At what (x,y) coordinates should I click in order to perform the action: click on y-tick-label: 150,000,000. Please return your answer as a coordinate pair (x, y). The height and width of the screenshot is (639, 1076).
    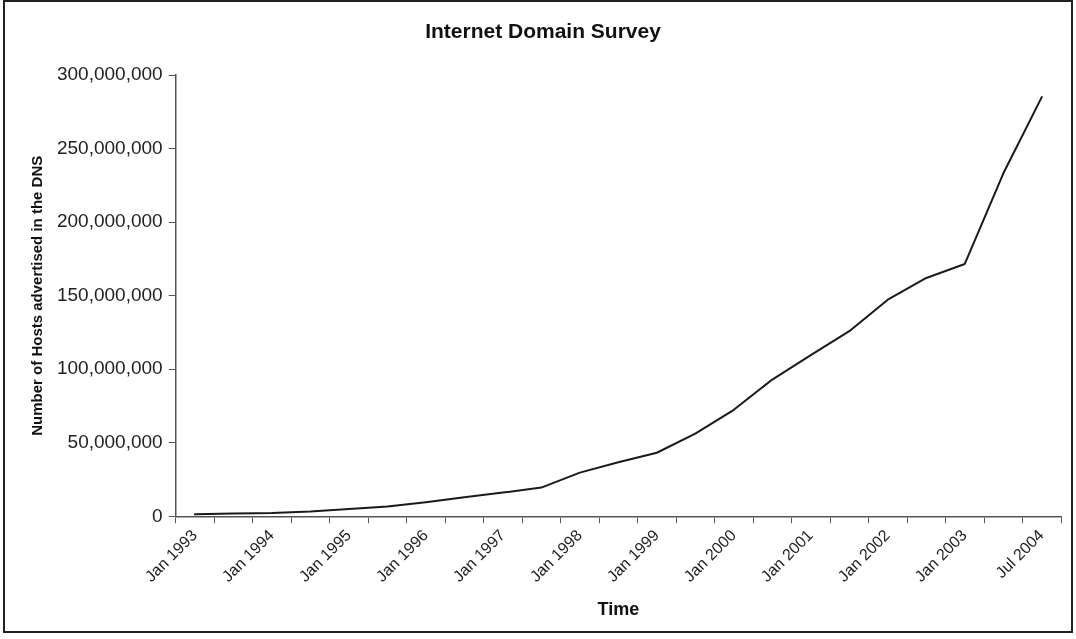
    Looking at the image, I should click on (109, 294).